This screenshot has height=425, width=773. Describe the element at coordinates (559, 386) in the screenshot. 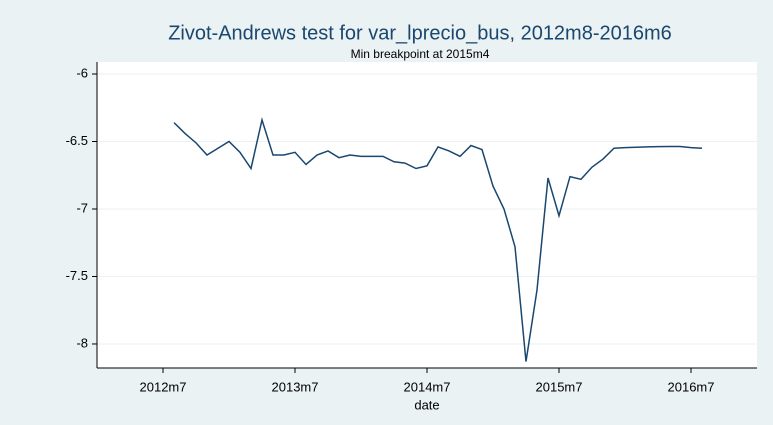

I see `x-tick-label: 2015m7` at that location.